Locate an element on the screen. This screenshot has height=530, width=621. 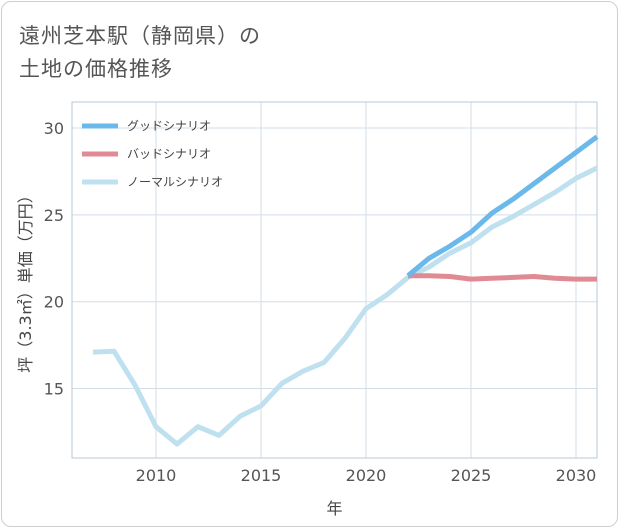
x-tick-labels: 2010 2015 2020 2025 2030 is located at coordinates (366, 475).